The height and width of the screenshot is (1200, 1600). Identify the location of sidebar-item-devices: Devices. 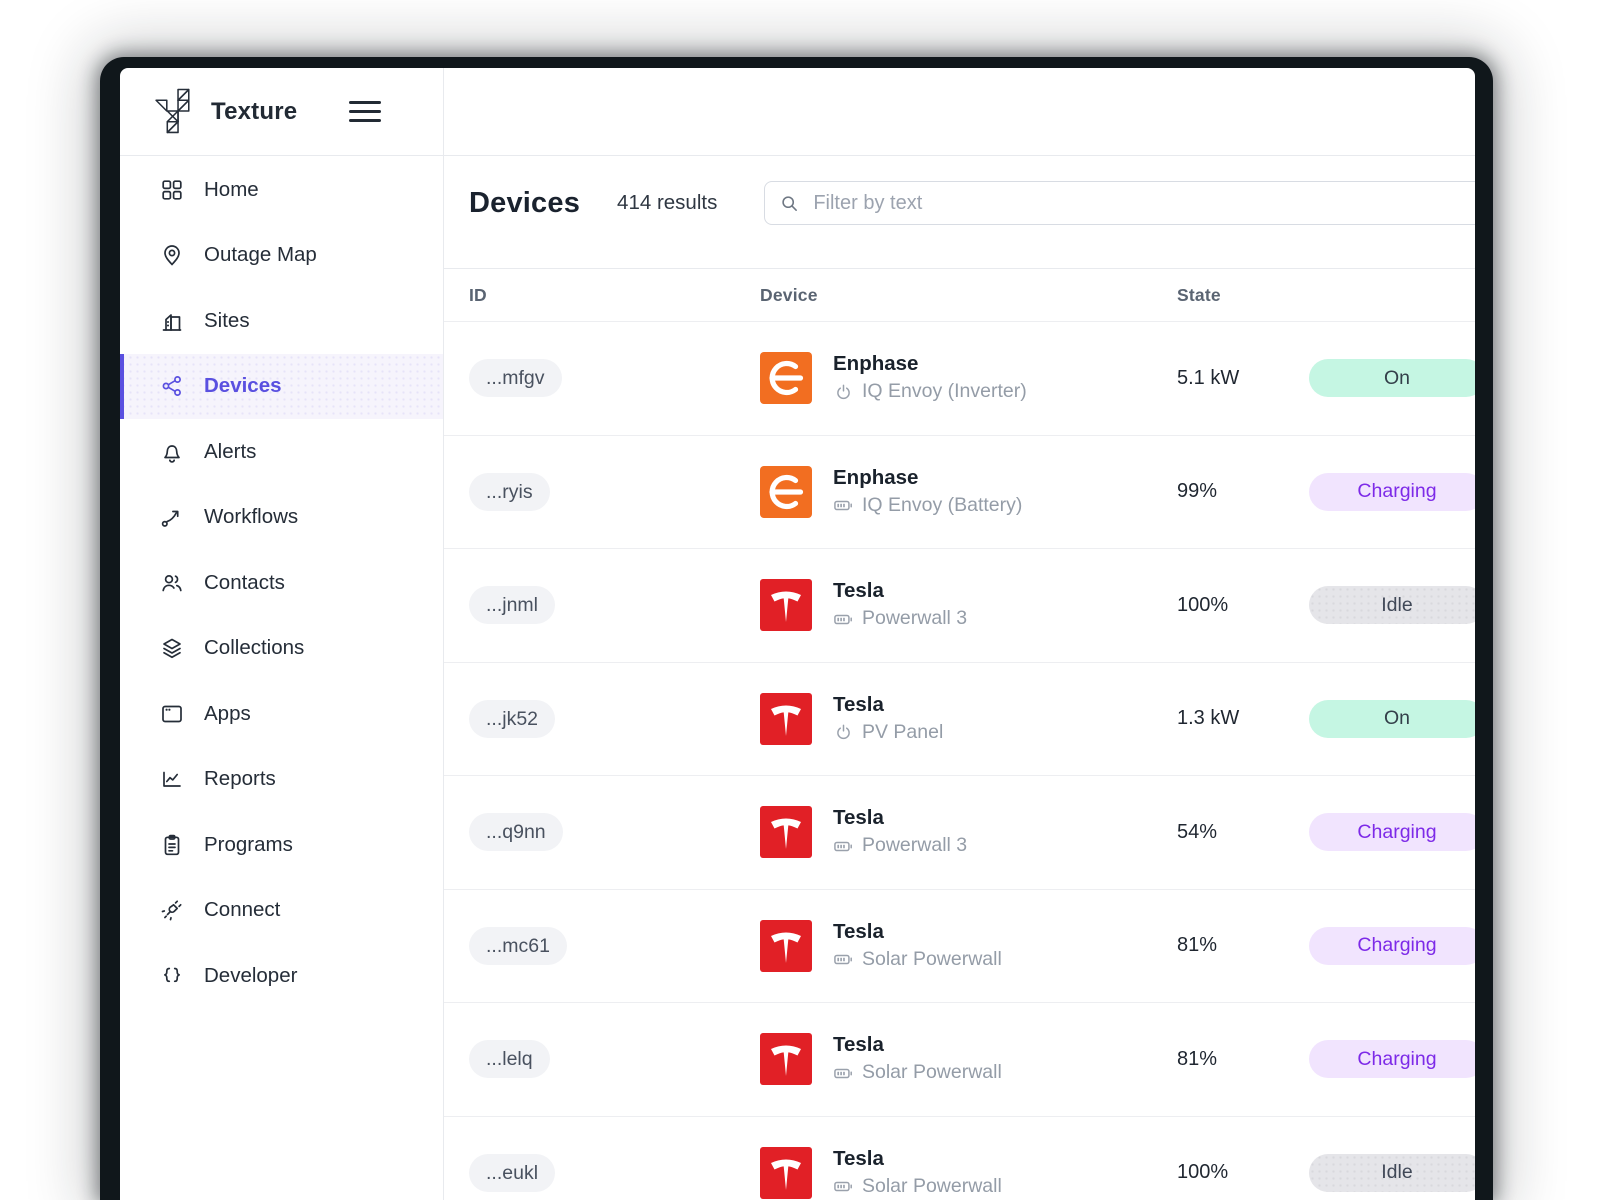
(281, 386).